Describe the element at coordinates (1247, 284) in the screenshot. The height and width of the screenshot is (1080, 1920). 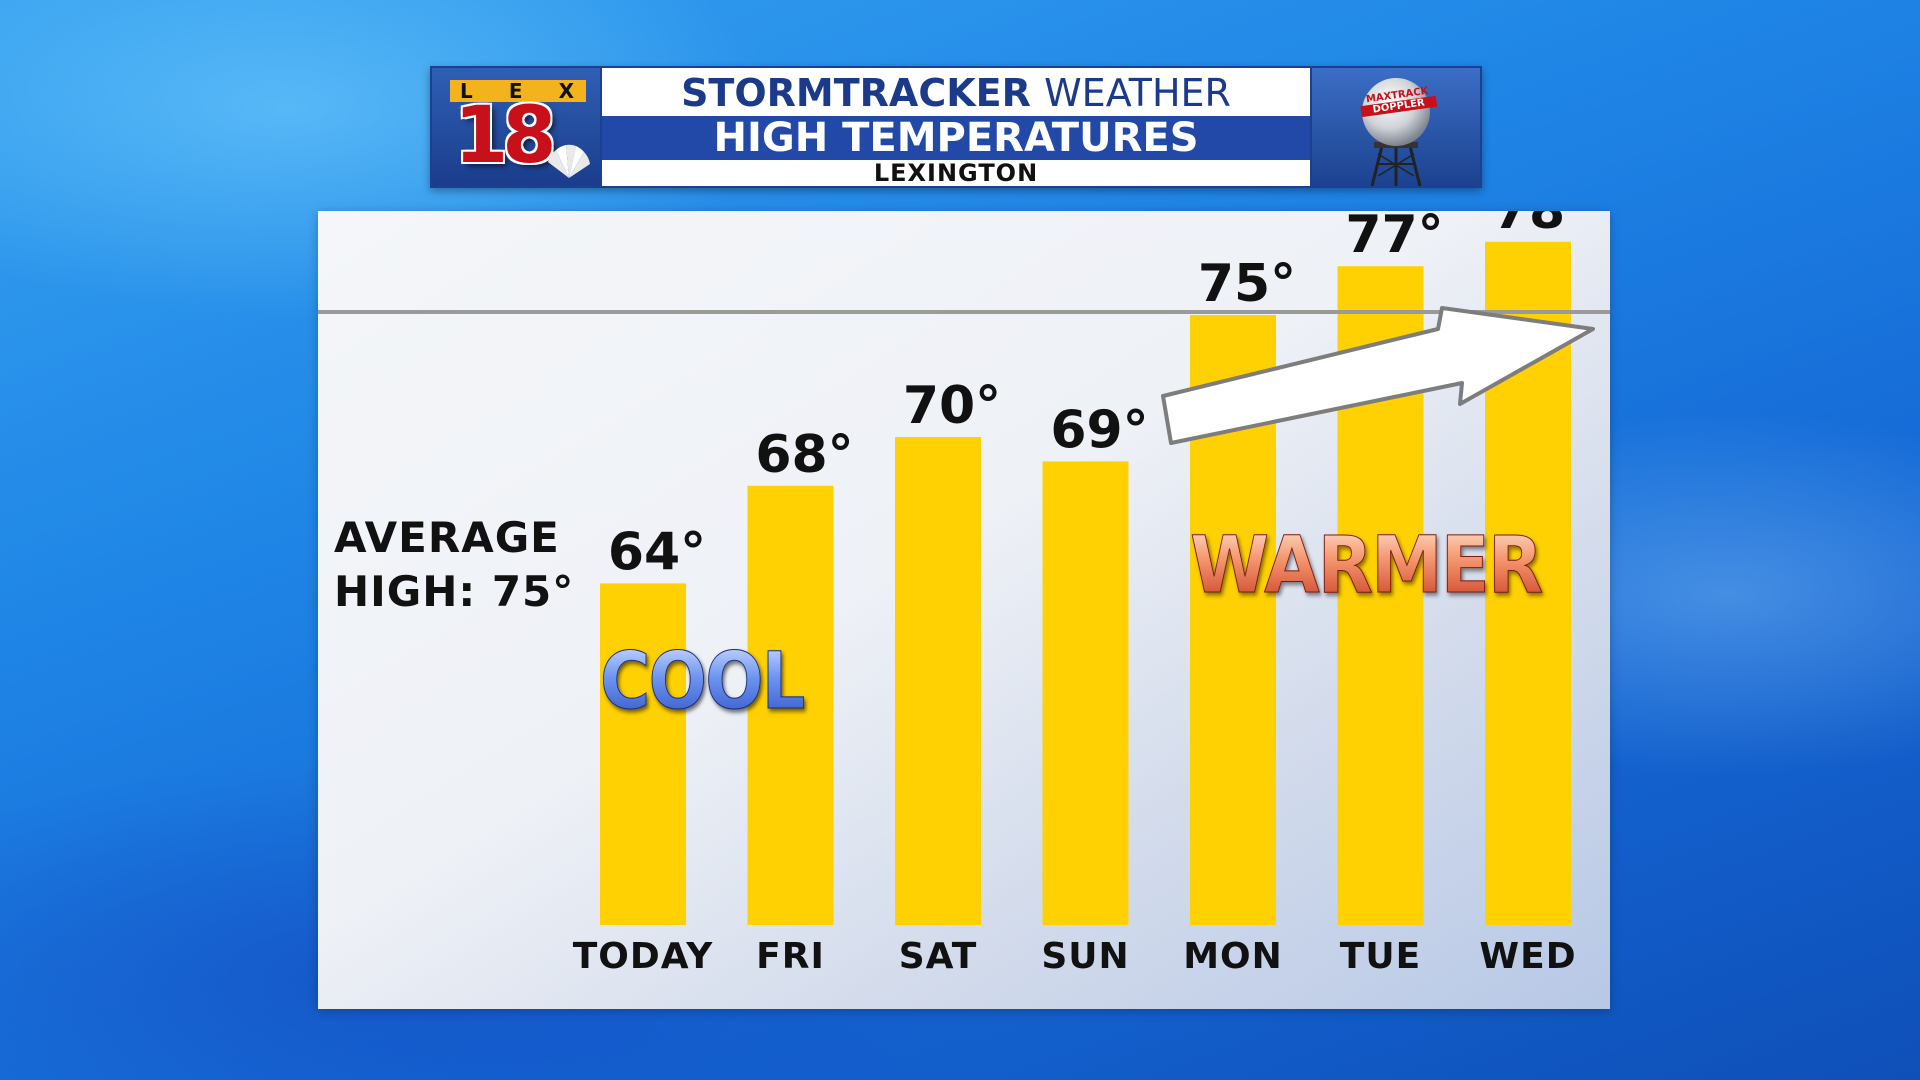
I see `value-label-mon: 75°` at that location.